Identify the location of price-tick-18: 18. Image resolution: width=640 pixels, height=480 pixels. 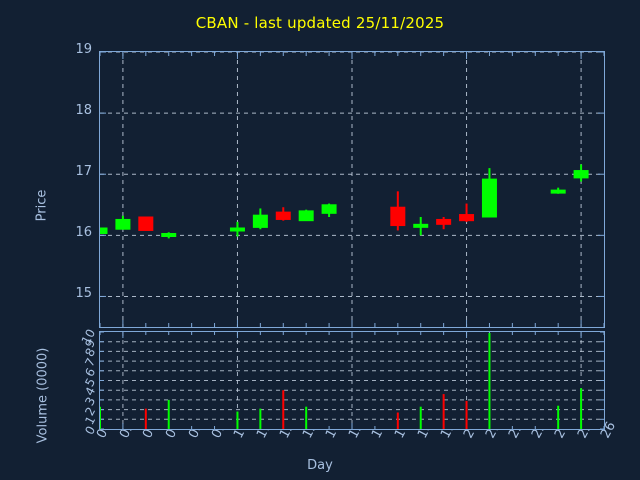
(83, 111).